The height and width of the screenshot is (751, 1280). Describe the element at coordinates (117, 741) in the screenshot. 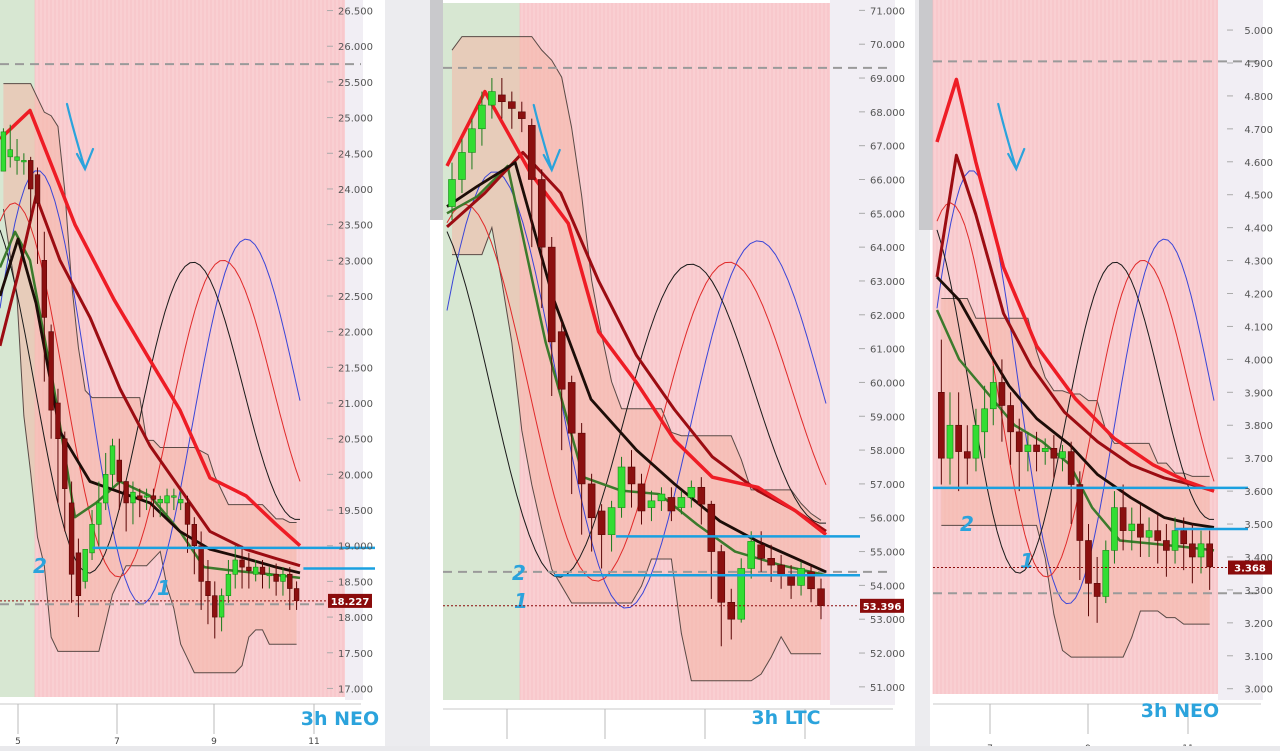

I see `x-tick-label: 7` at that location.